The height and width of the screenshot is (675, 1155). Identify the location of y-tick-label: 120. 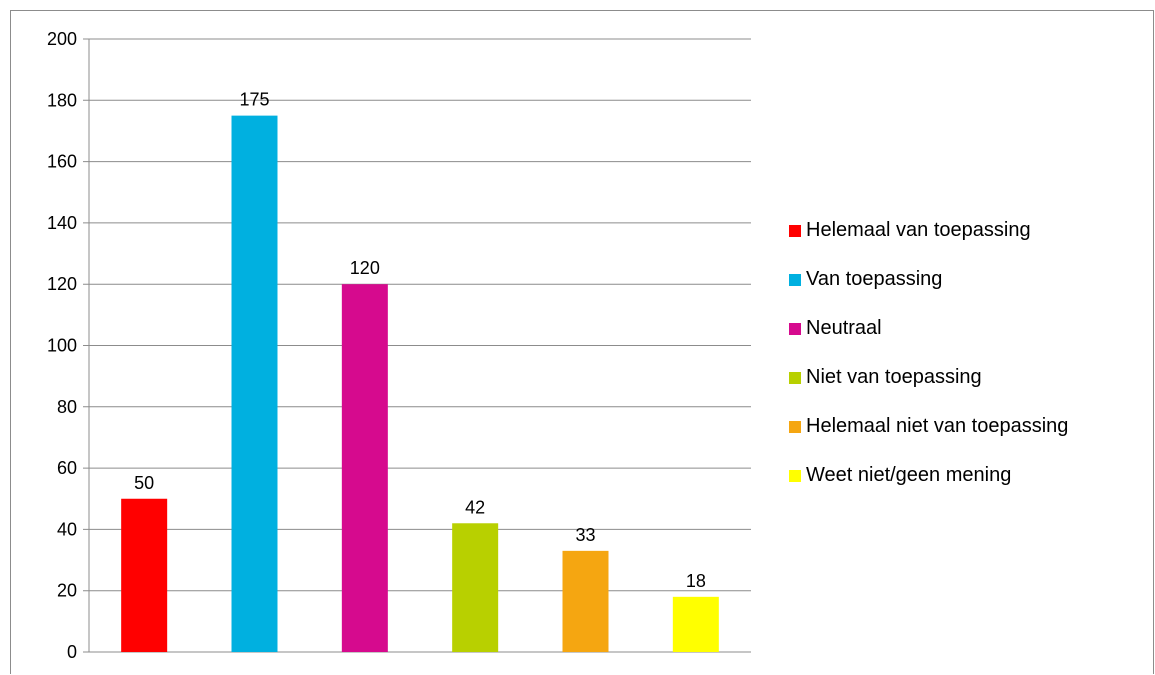
(62, 284).